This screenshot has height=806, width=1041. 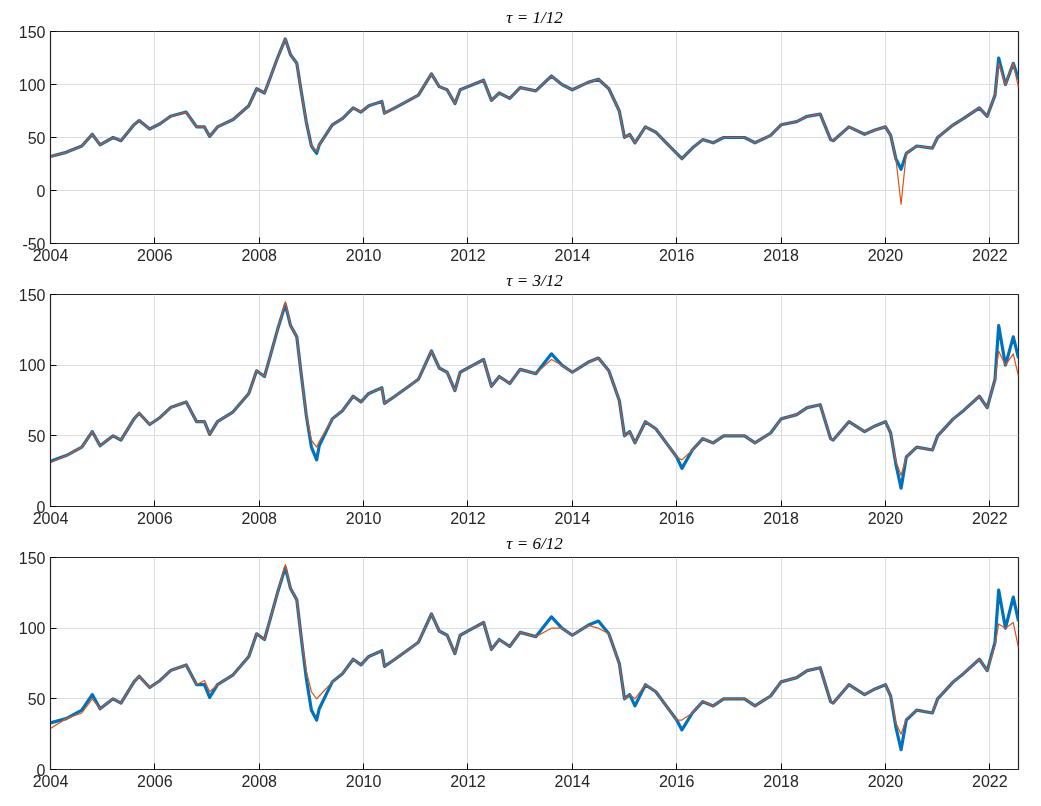 I want to click on y-tick-label: 0, so click(x=41, y=191).